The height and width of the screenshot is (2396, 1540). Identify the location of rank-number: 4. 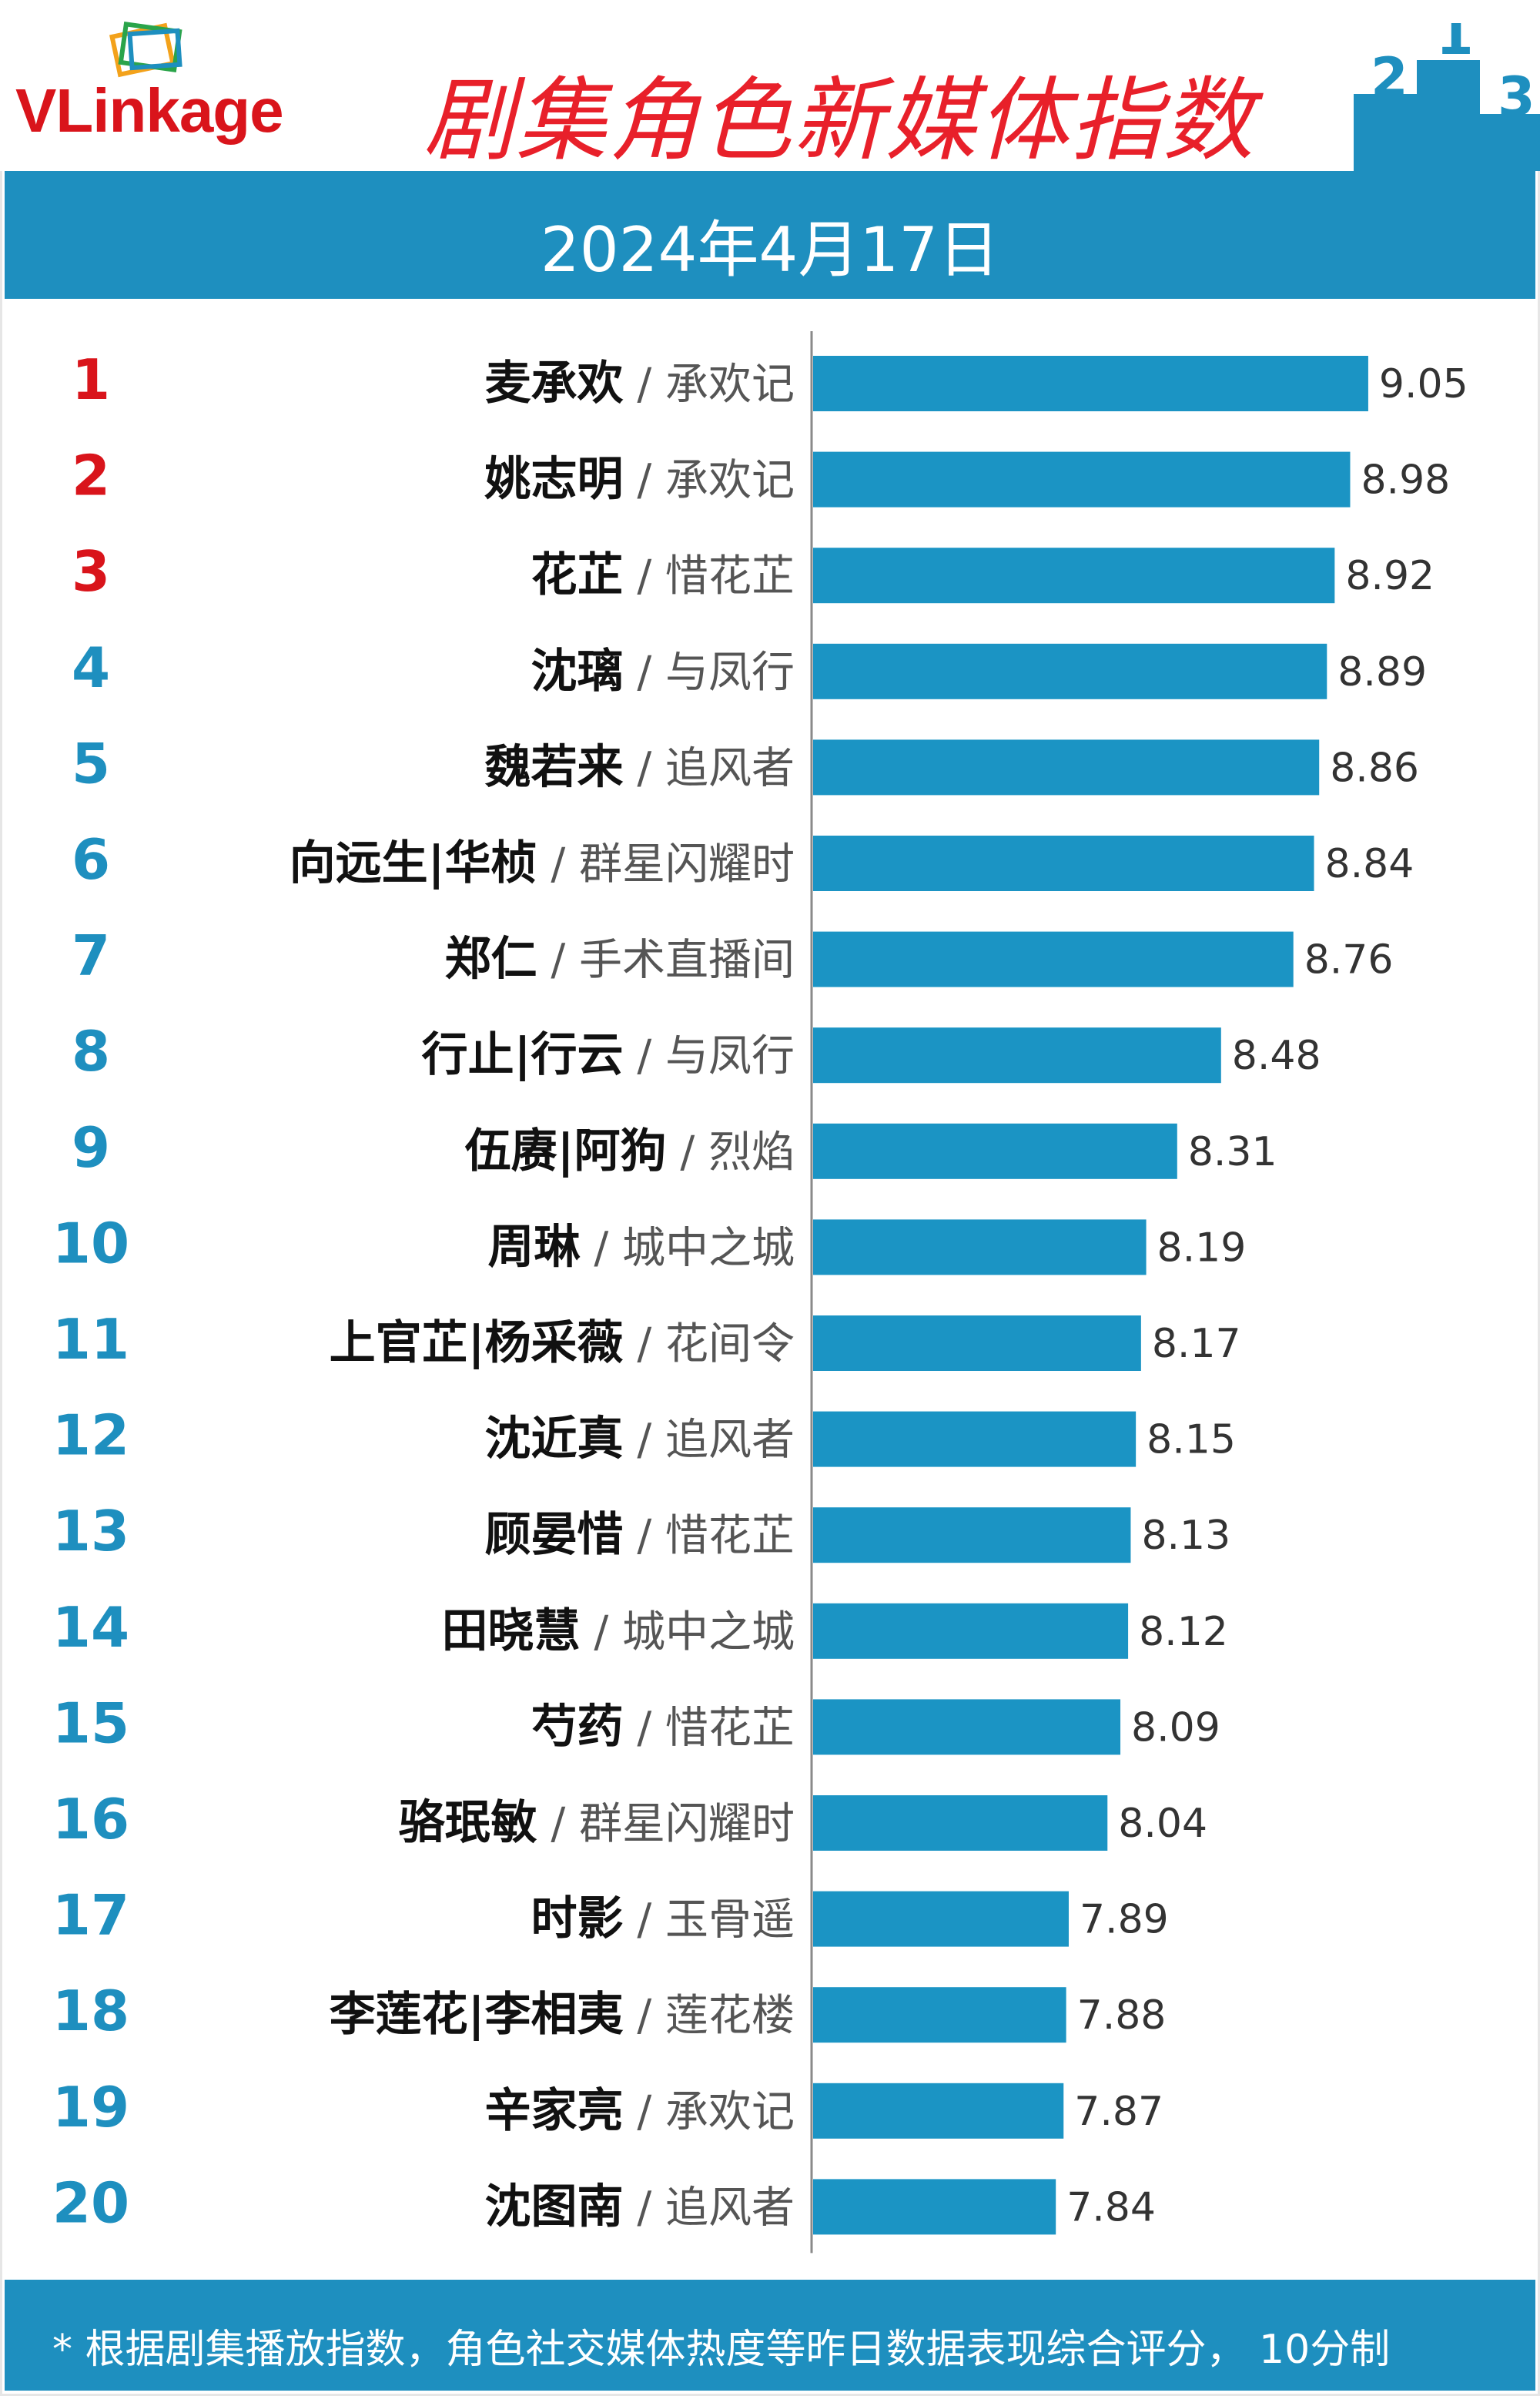
(91, 667).